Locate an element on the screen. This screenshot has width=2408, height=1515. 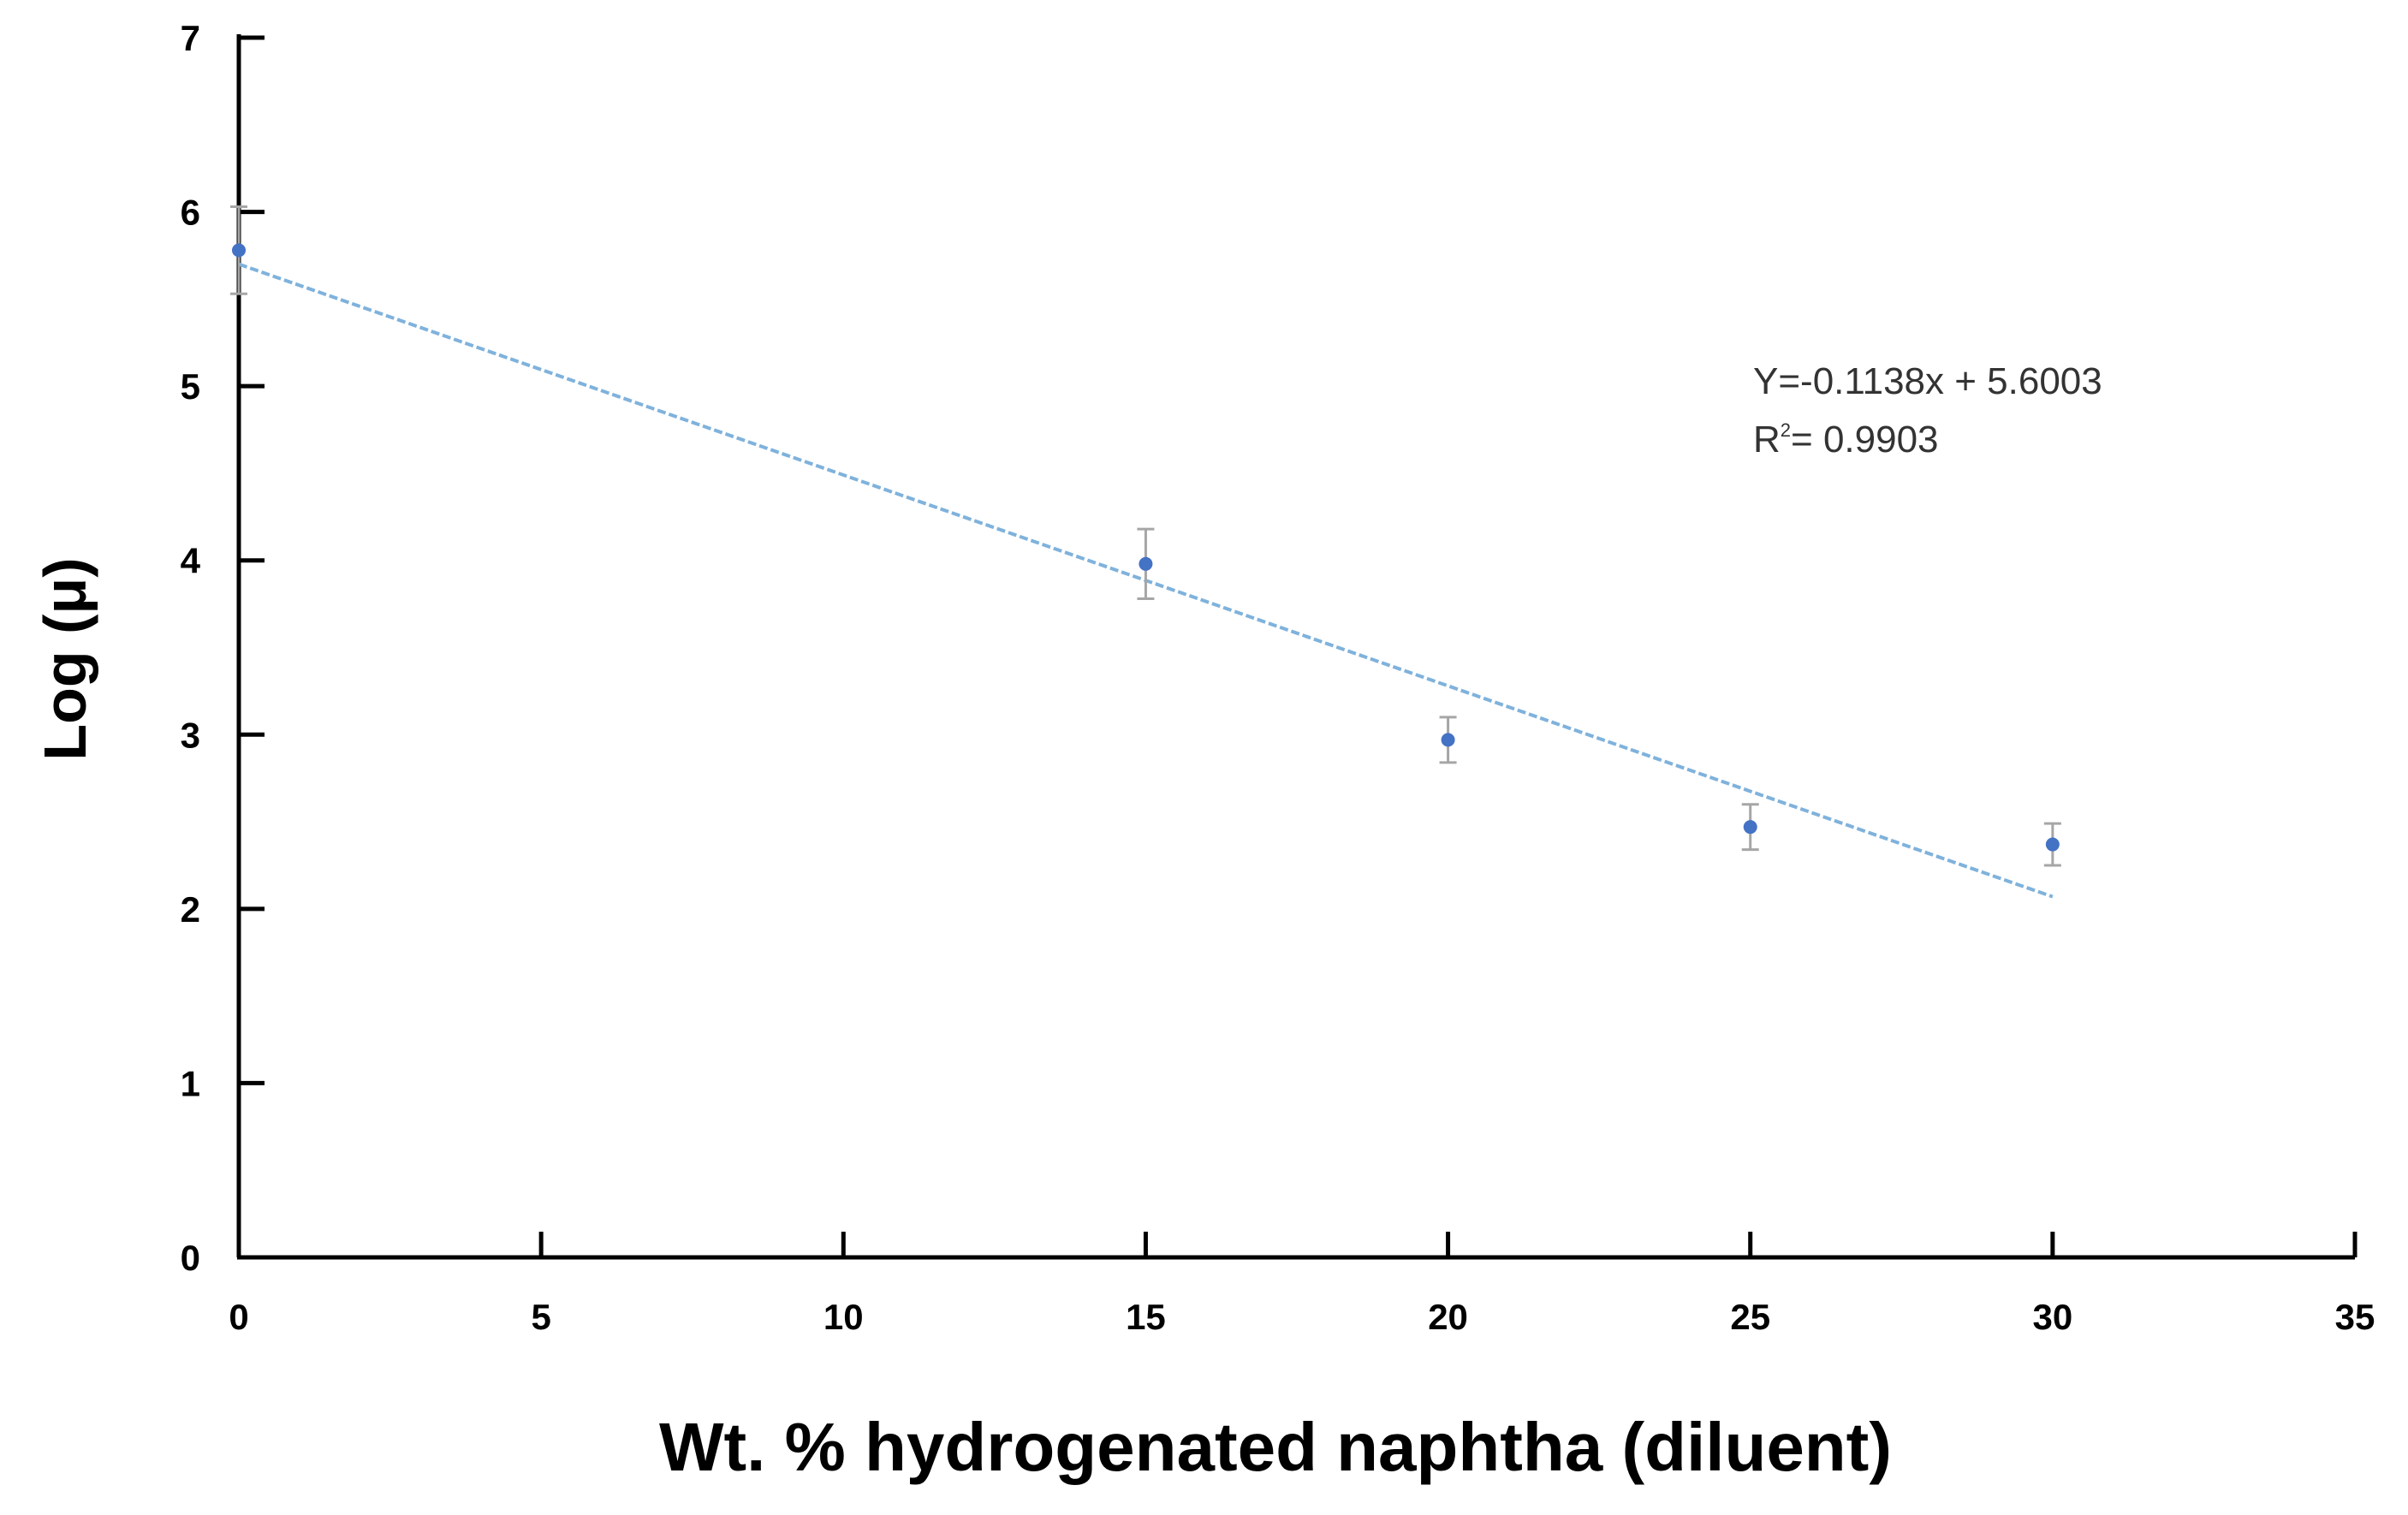
y-axis-title: Log (μ) is located at coordinates (65, 658).